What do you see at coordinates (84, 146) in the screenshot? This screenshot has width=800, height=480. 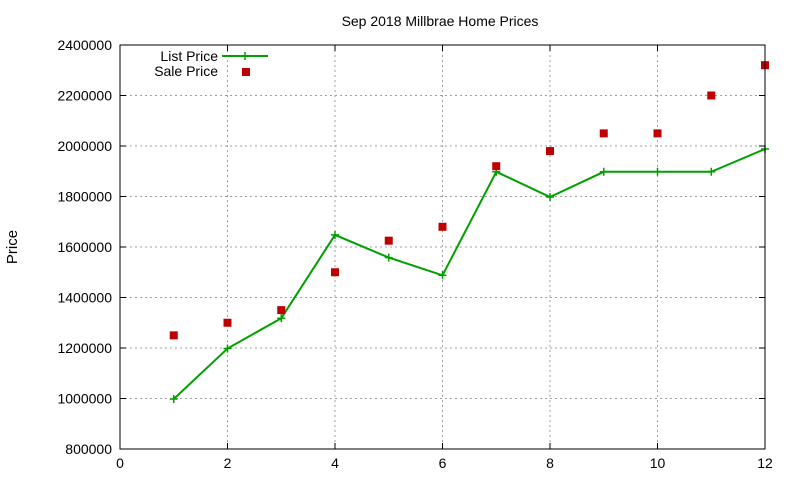 I see `y-tick-label: 2000000` at bounding box center [84, 146].